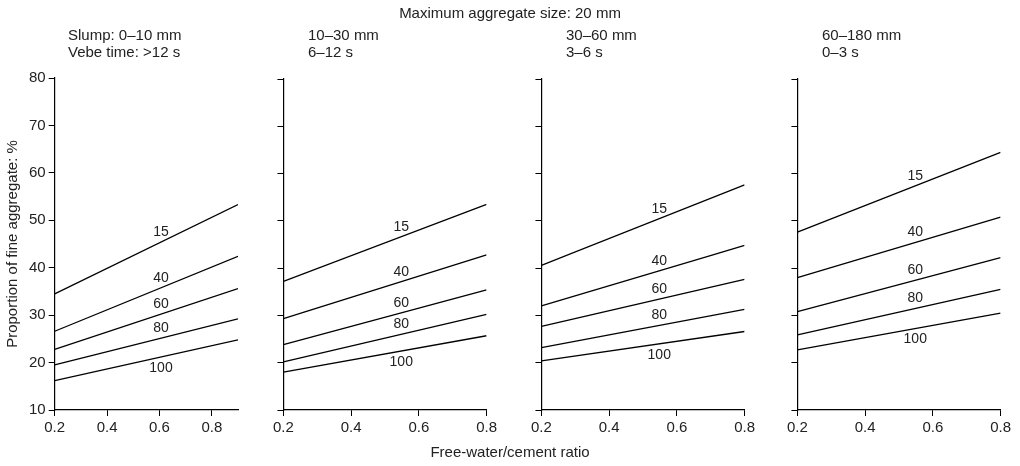 Image resolution: width=1020 pixels, height=466 pixels. Describe the element at coordinates (510, 451) in the screenshot. I see `x-axis-title: Free-water/cement ratio` at that location.